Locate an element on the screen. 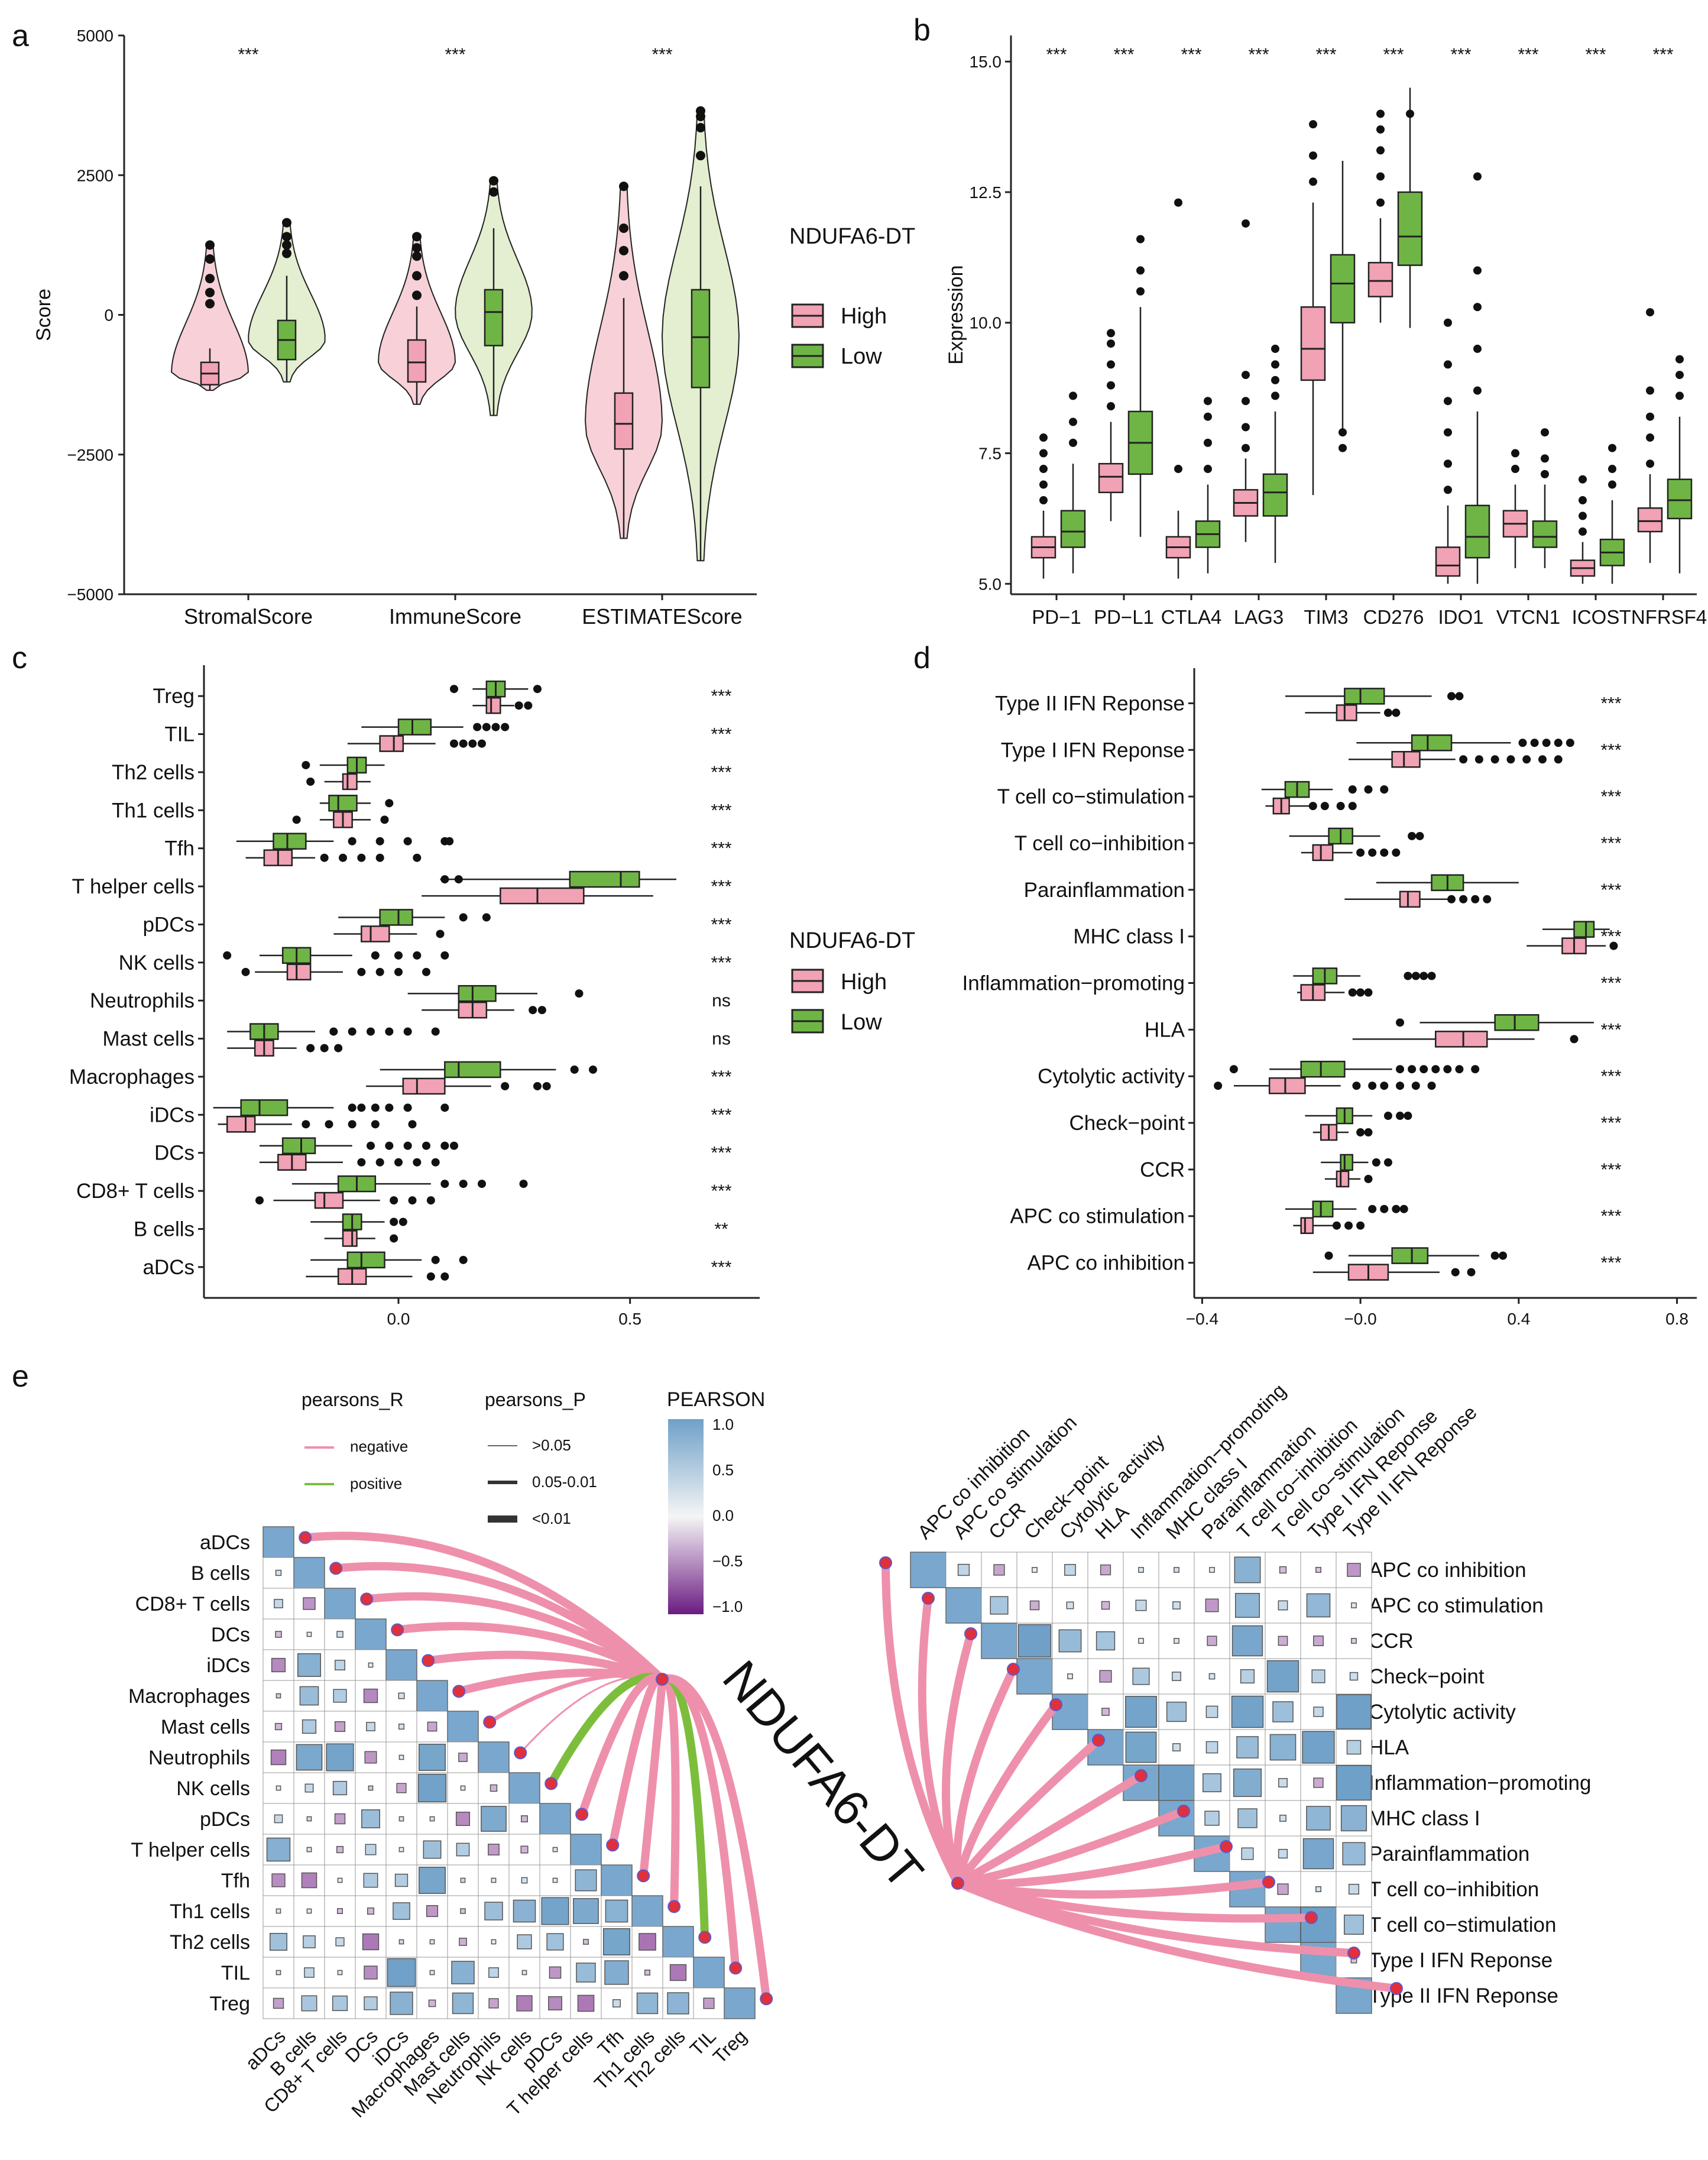 This screenshot has height=2160, width=1708. a-xtick-label: ImmuneScore is located at coordinates (455, 616).